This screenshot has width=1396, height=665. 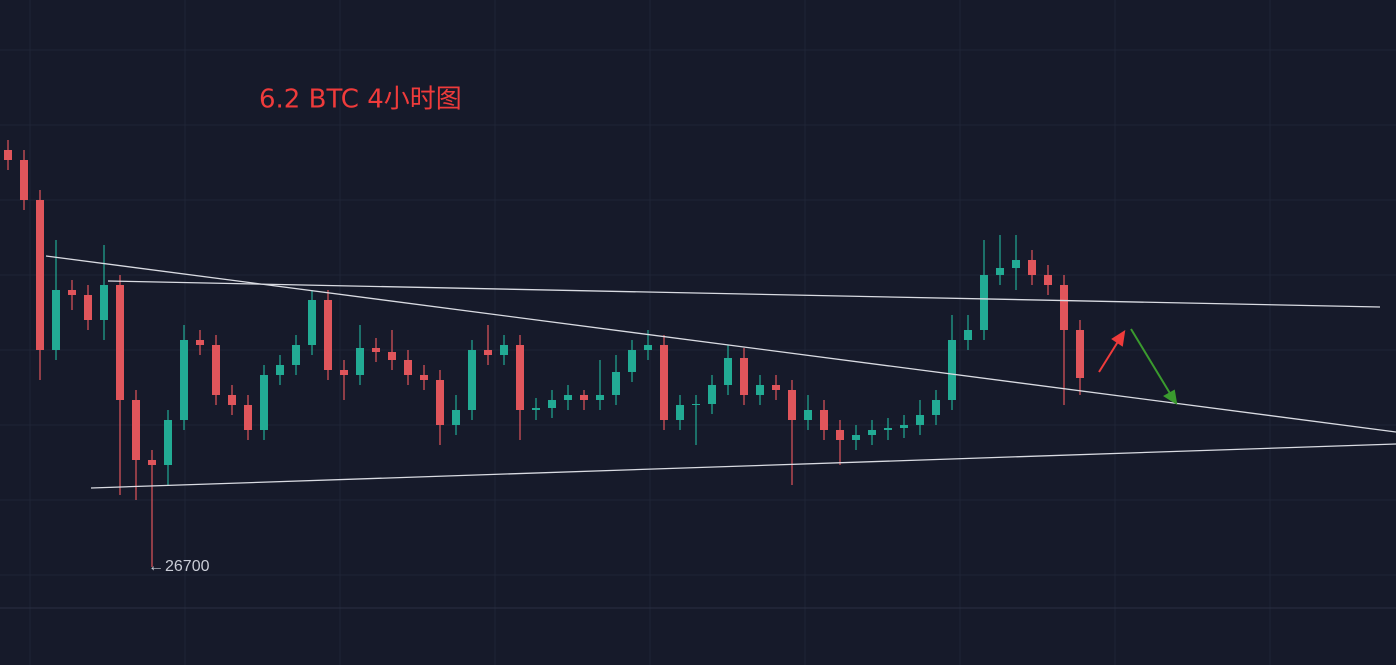 I want to click on arrow-down, so click(x=1154, y=367).